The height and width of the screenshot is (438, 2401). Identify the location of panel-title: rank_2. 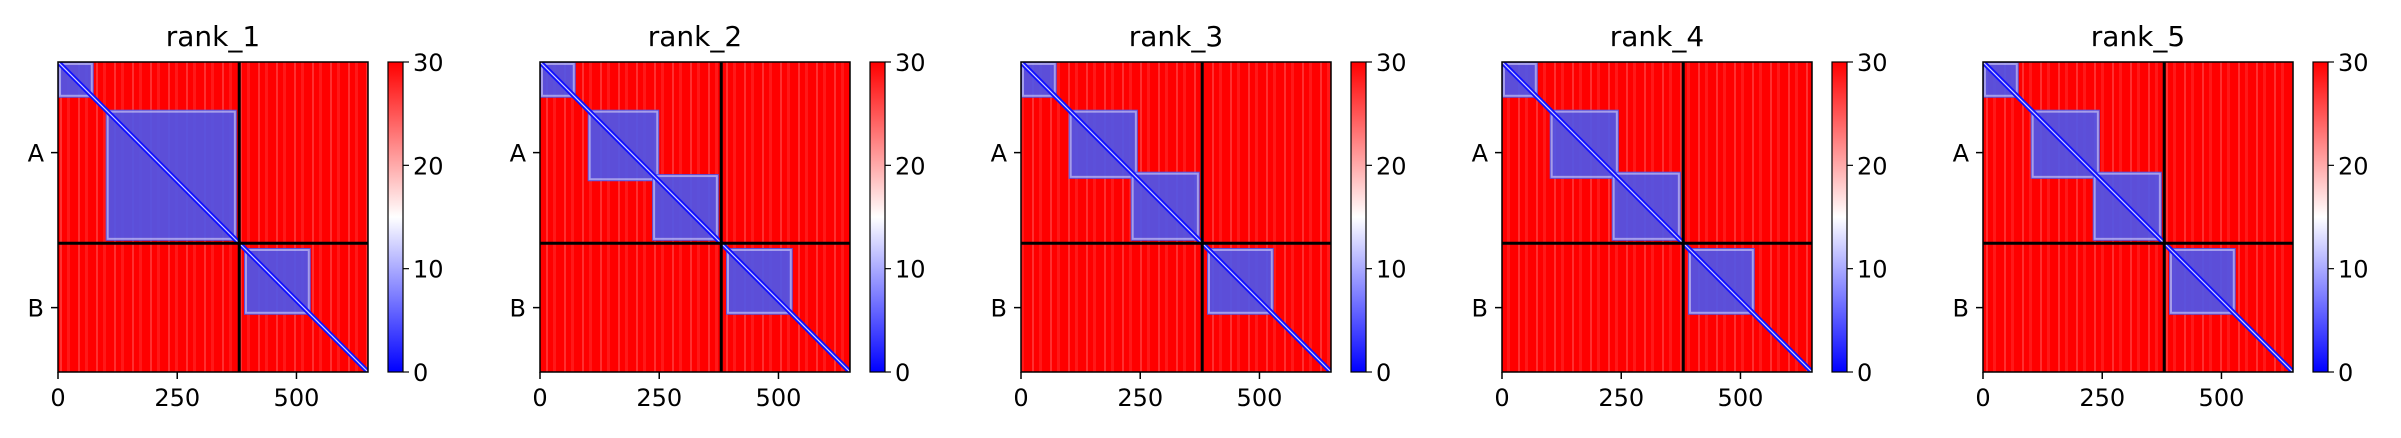
(695, 36).